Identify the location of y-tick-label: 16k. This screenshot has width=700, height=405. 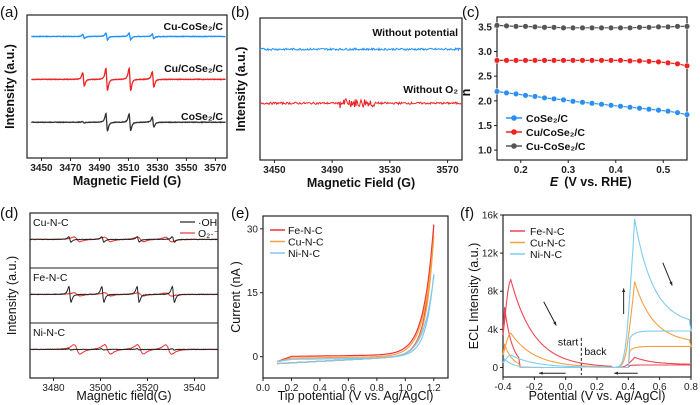
(490, 216).